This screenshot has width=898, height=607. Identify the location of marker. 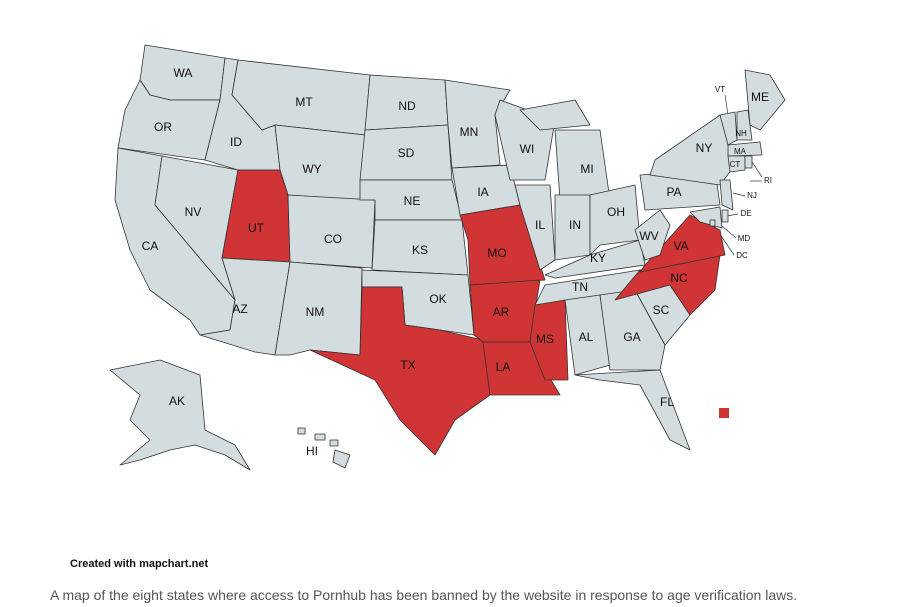
(724, 413).